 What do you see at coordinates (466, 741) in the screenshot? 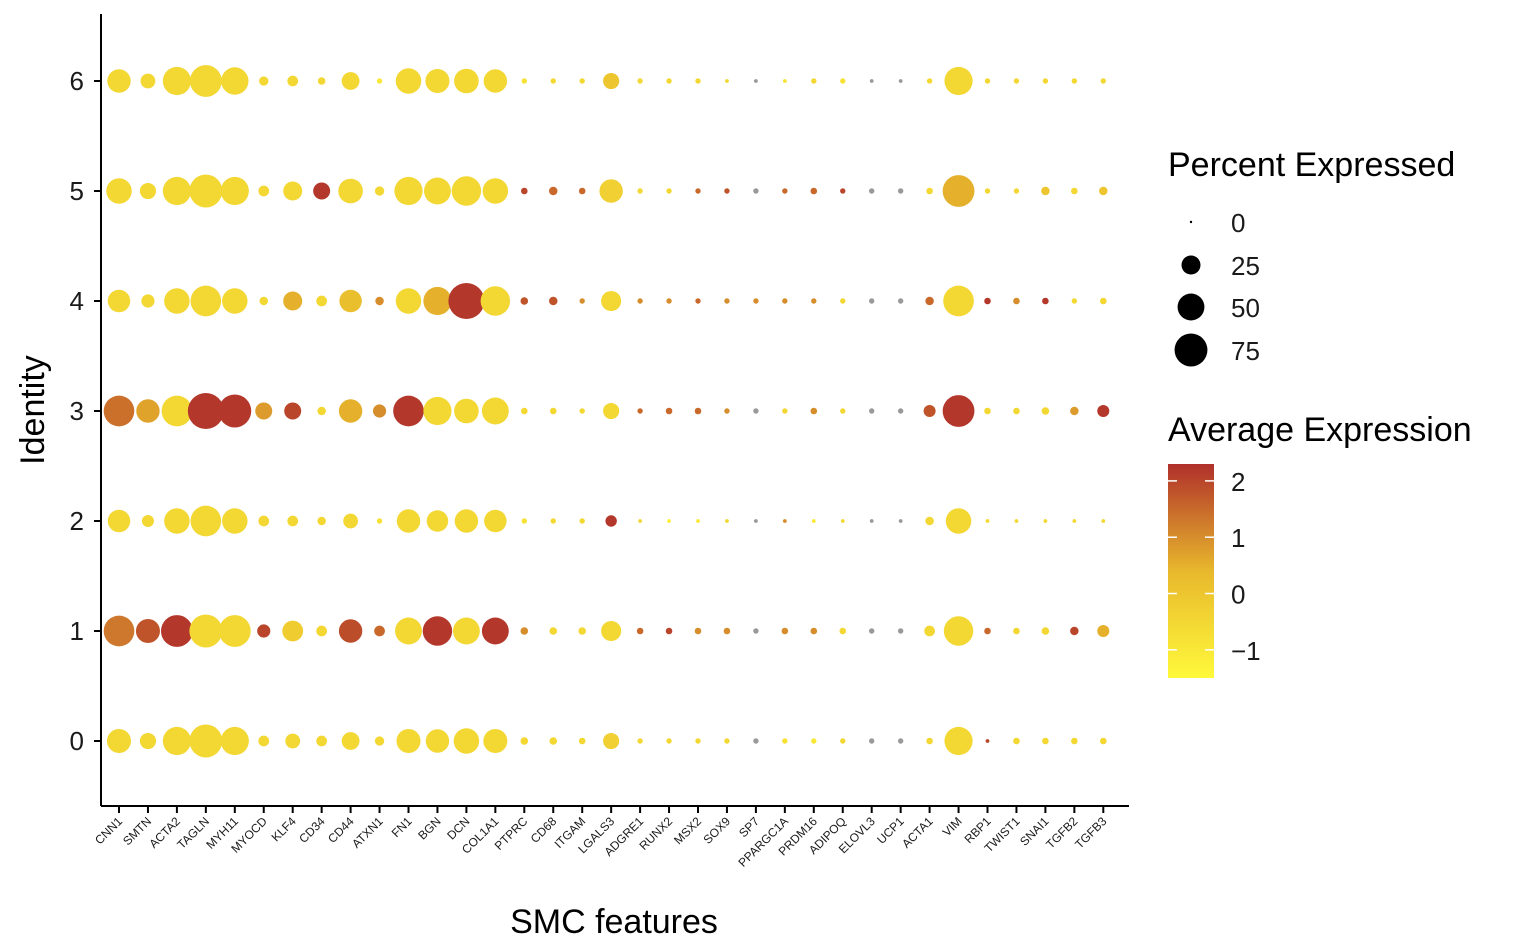
I see `dot-0-dcn` at bounding box center [466, 741].